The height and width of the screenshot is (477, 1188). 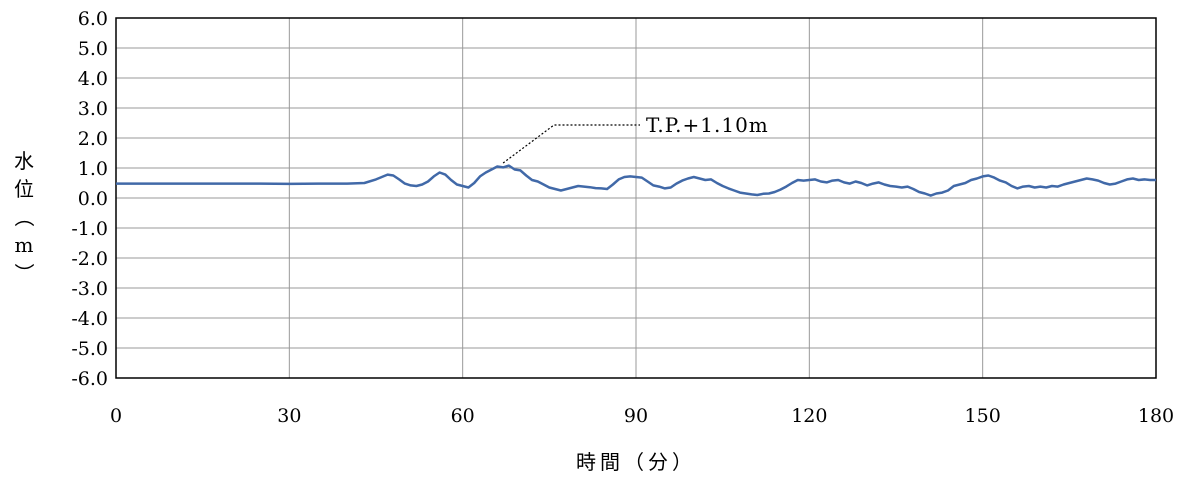 What do you see at coordinates (463, 416) in the screenshot?
I see `x-tick-label: 60` at bounding box center [463, 416].